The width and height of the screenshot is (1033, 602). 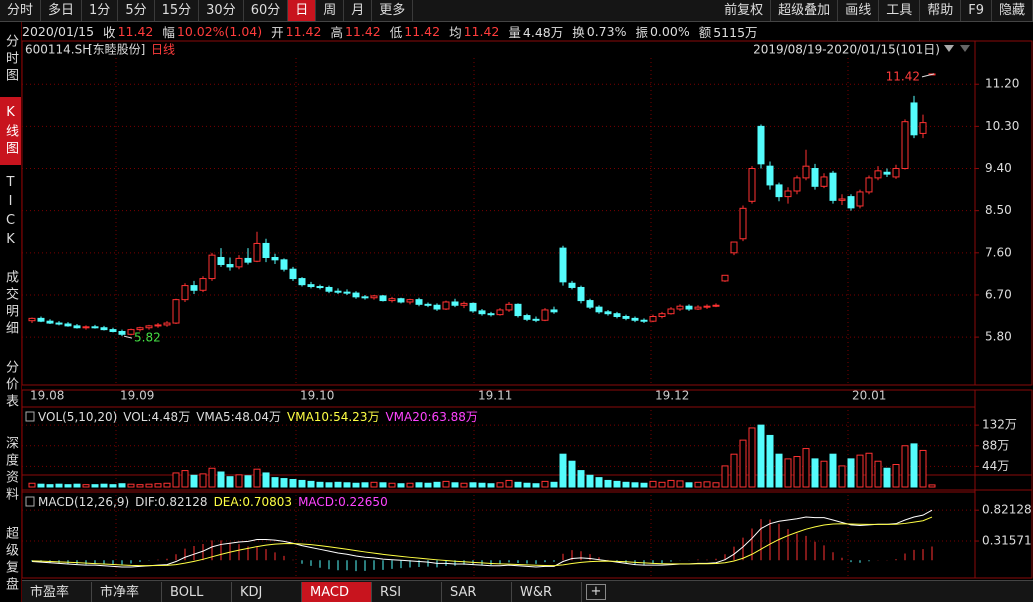 I want to click on tool-button: 隐藏, so click(x=1012, y=10).